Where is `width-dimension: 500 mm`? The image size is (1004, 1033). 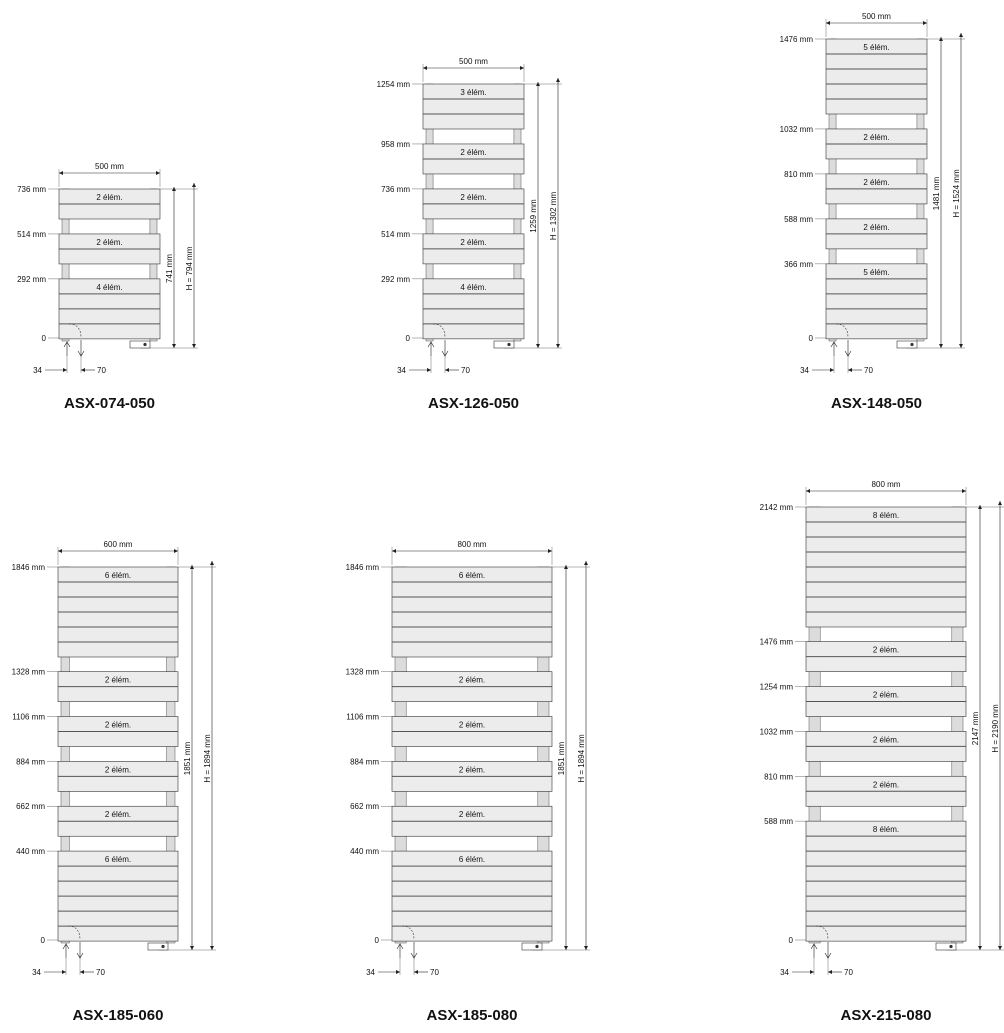
width-dimension: 500 mm is located at coordinates (109, 166).